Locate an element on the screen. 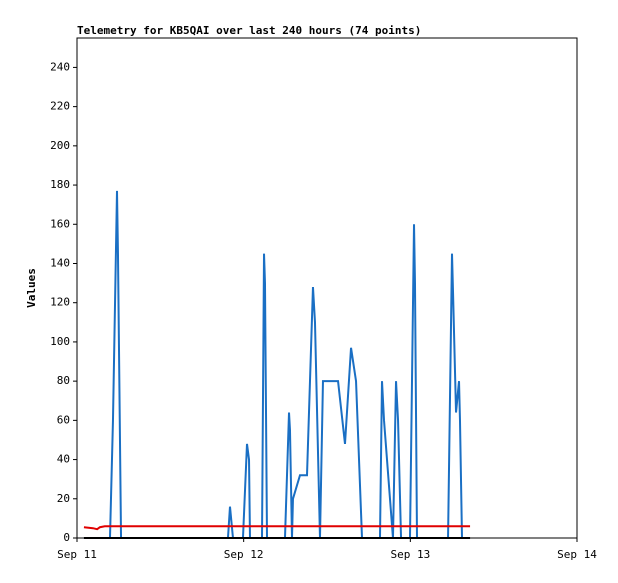 The height and width of the screenshot is (583, 618). y-tick-label: 20 is located at coordinates (63, 498).